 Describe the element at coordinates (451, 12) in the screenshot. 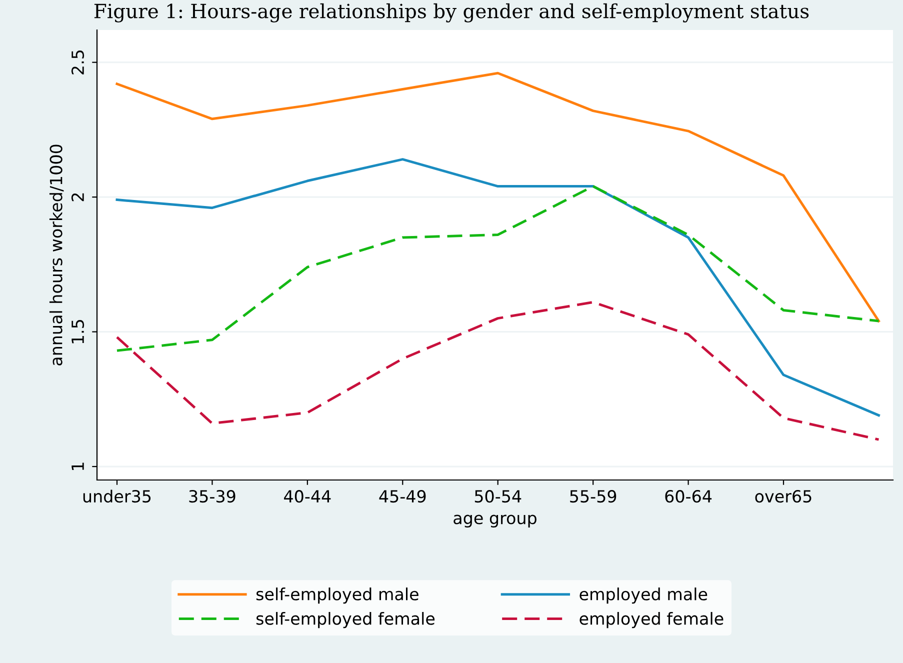

I see `chart-title: Figure 1: Hours-age relationships by gender and self-employment status` at that location.